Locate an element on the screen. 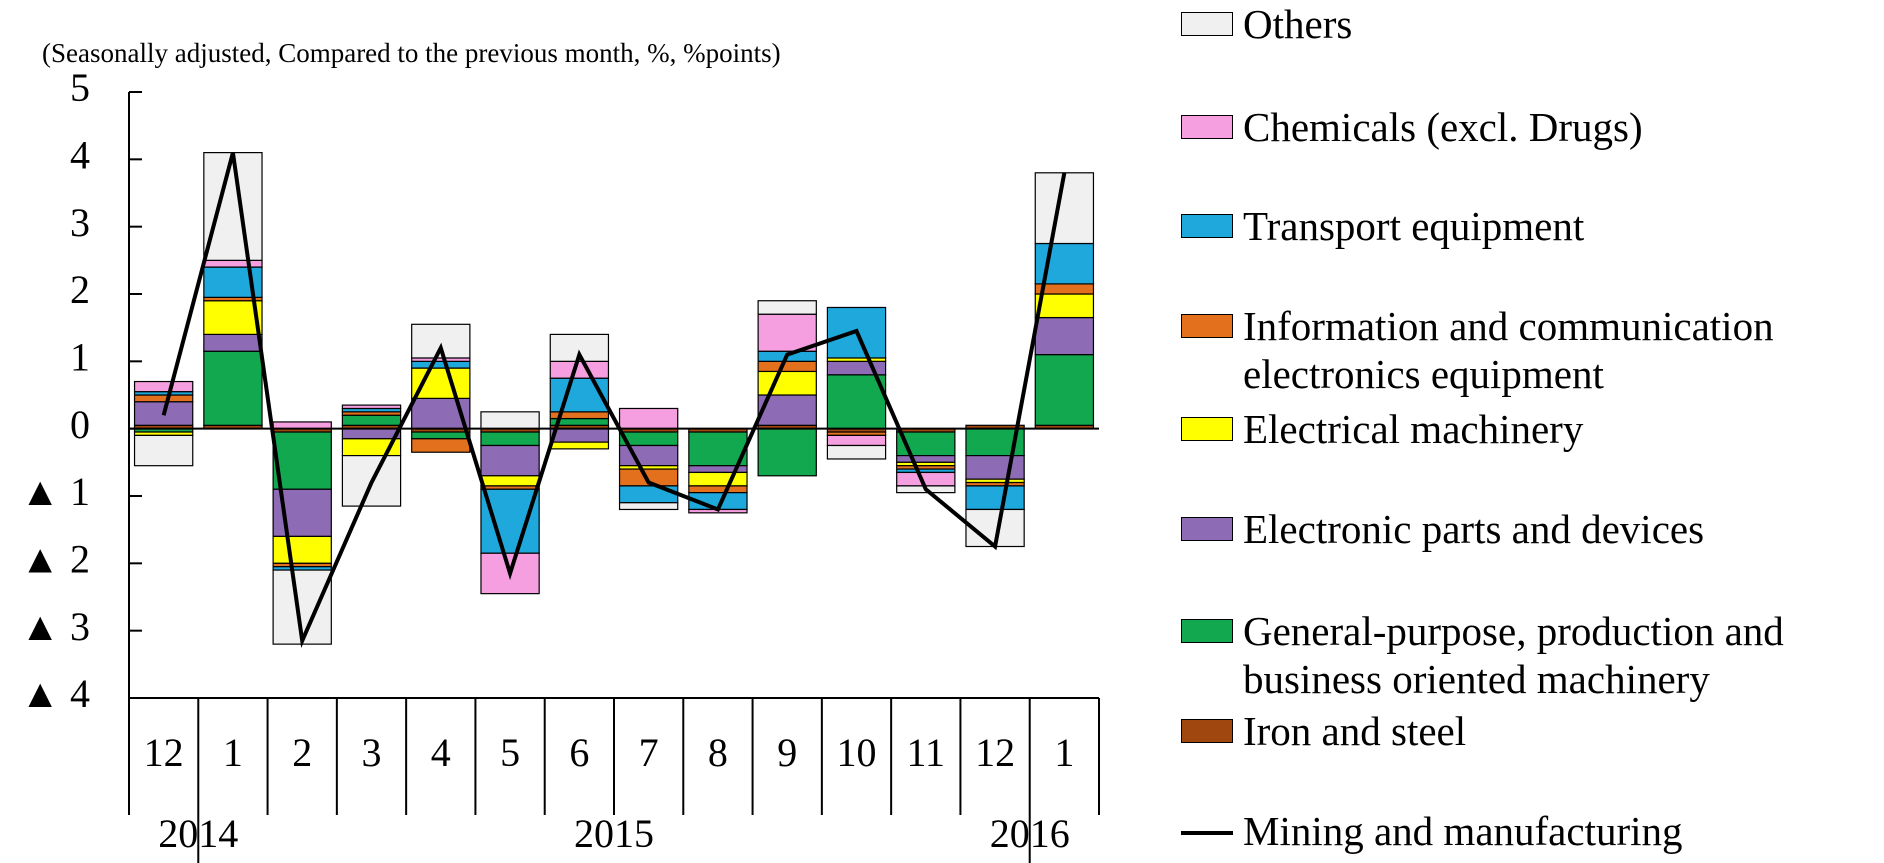 This screenshot has width=1884, height=863. x-tick-label: 6 is located at coordinates (579, 752).